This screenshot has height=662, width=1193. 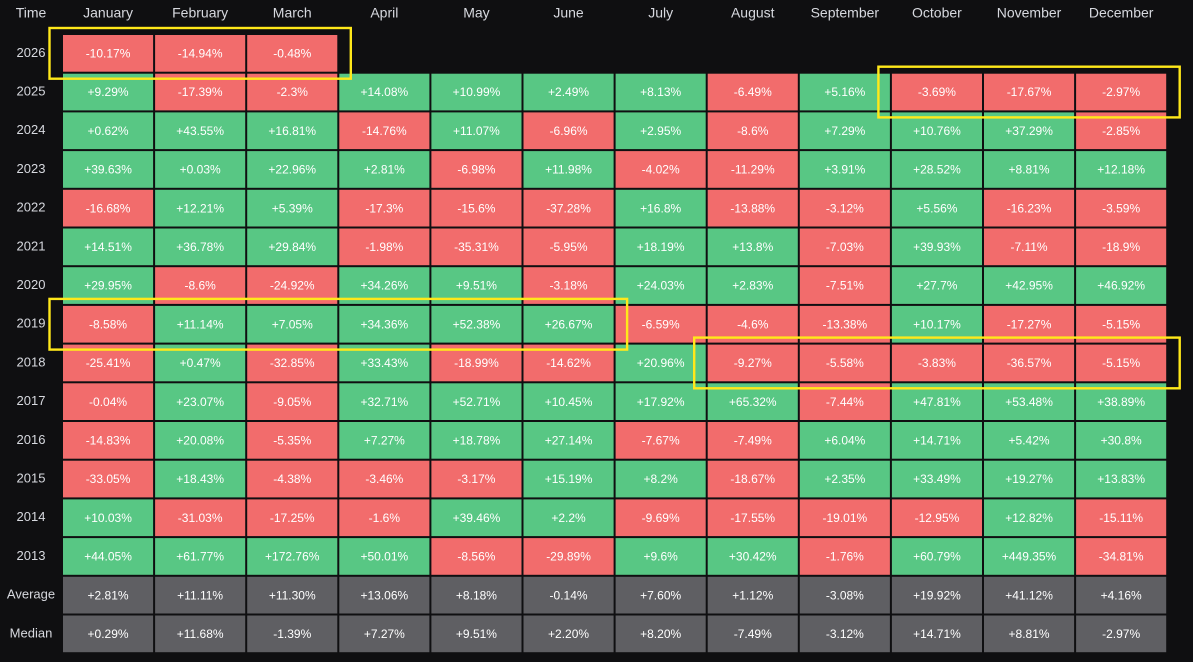 I want to click on row-label-median: Median, so click(x=31, y=632).